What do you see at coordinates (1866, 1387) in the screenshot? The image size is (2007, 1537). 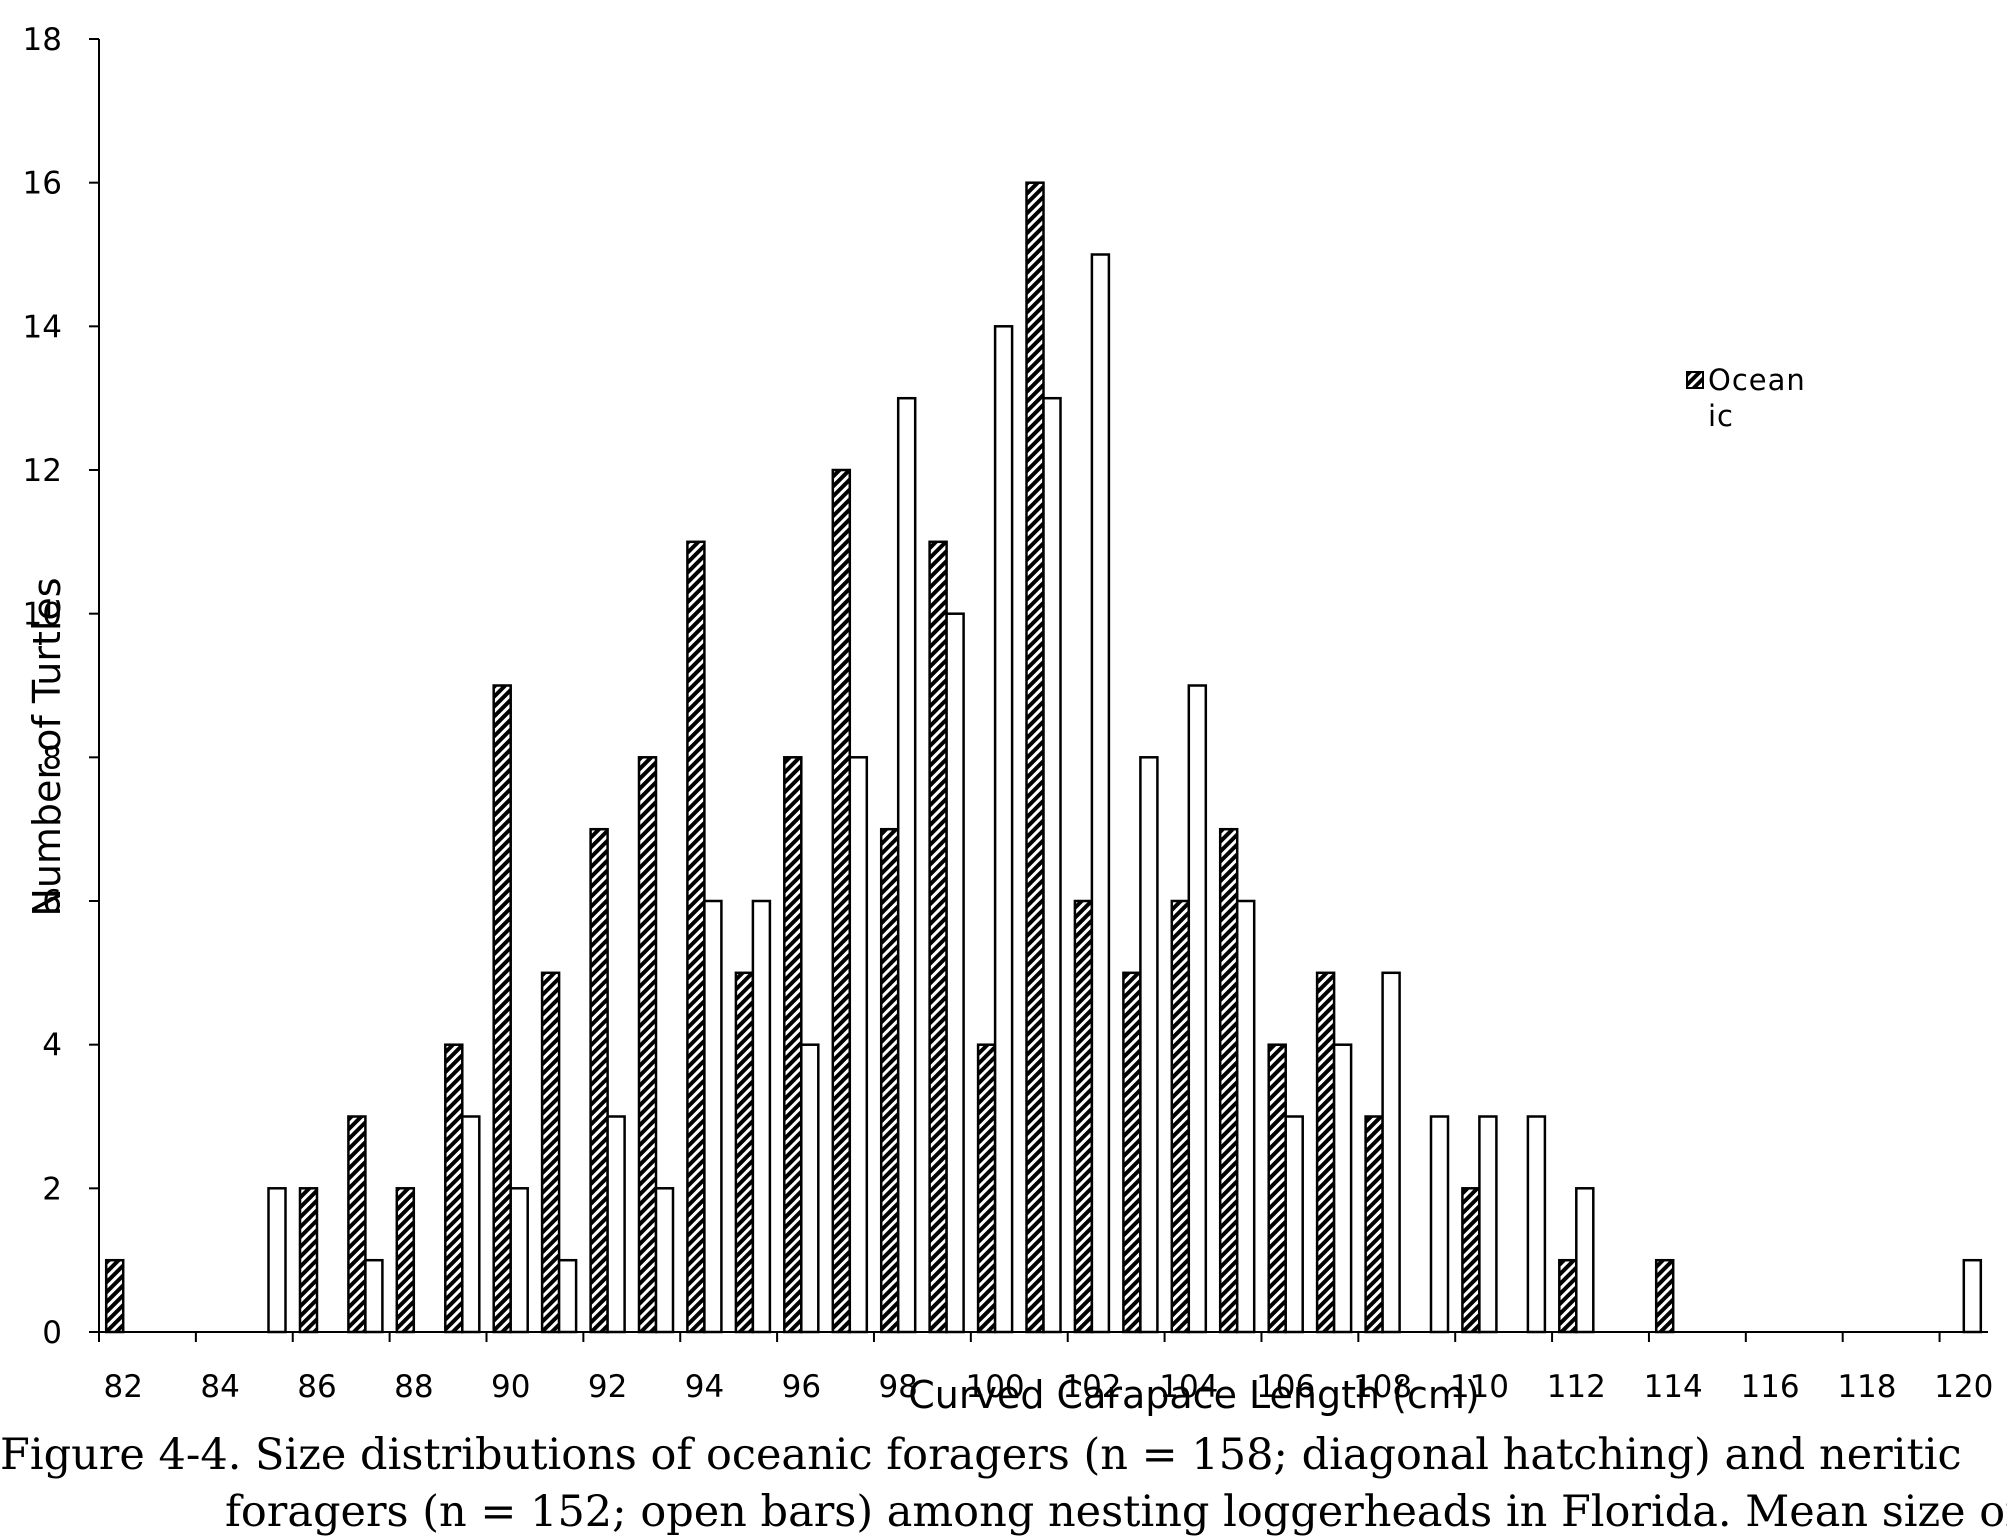 I see `x-tick-label-118: 118` at bounding box center [1866, 1387].